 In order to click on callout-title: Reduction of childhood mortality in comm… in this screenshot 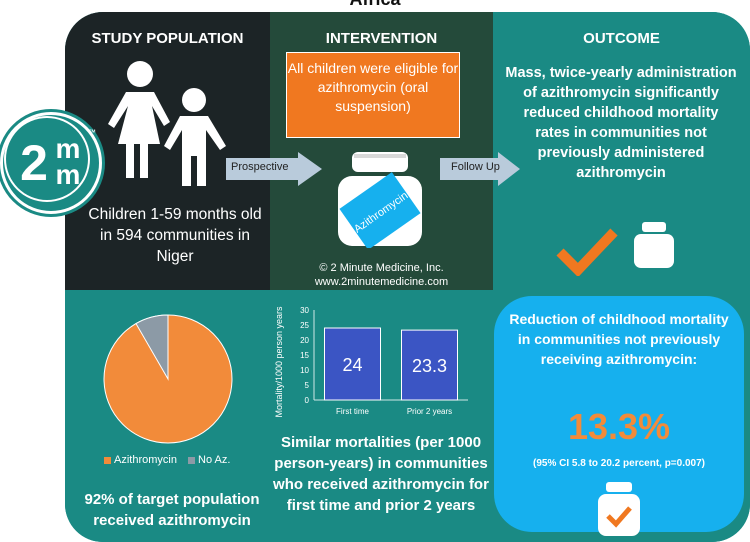, I will do `click(619, 339)`.